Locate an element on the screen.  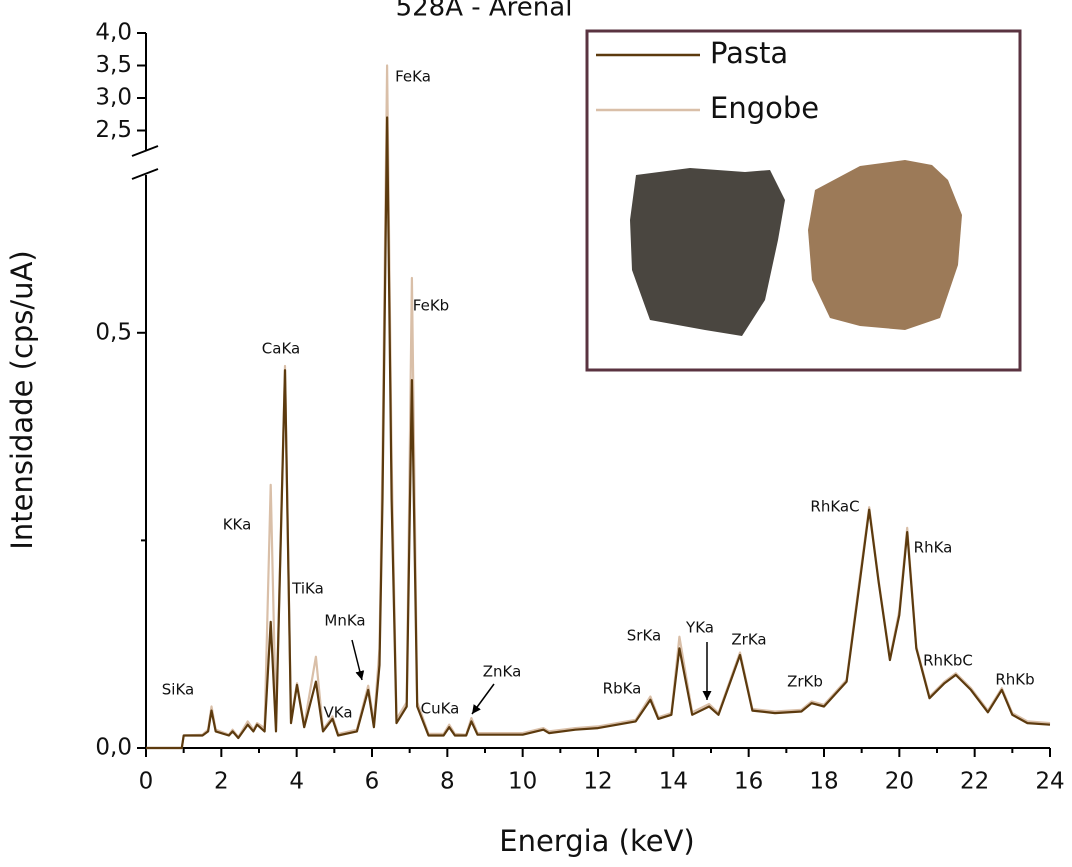
peak-label: CaKa is located at coordinates (281, 349).